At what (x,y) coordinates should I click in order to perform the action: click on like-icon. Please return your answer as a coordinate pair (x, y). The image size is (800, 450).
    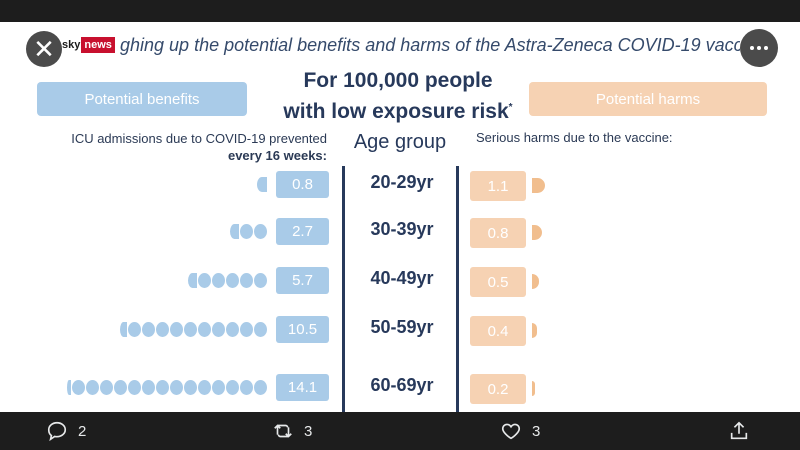
    Looking at the image, I should click on (511, 431).